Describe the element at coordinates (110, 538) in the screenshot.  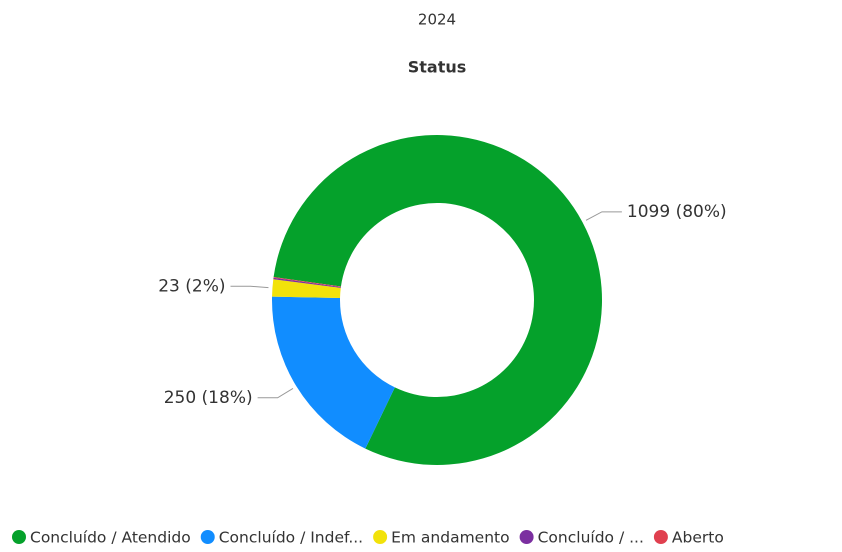
I see `legend-label: Concluído / Atendido` at that location.